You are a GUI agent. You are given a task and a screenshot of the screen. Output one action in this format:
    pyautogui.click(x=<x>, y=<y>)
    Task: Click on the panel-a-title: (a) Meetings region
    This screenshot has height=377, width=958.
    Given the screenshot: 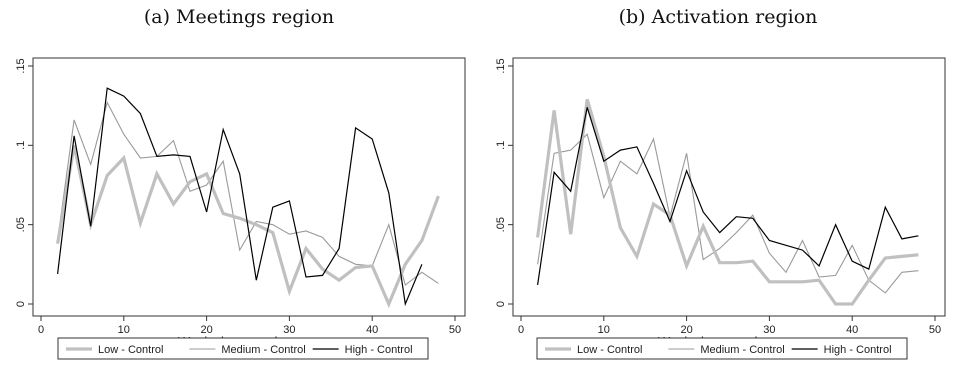 What is the action you would take?
    pyautogui.click(x=239, y=17)
    